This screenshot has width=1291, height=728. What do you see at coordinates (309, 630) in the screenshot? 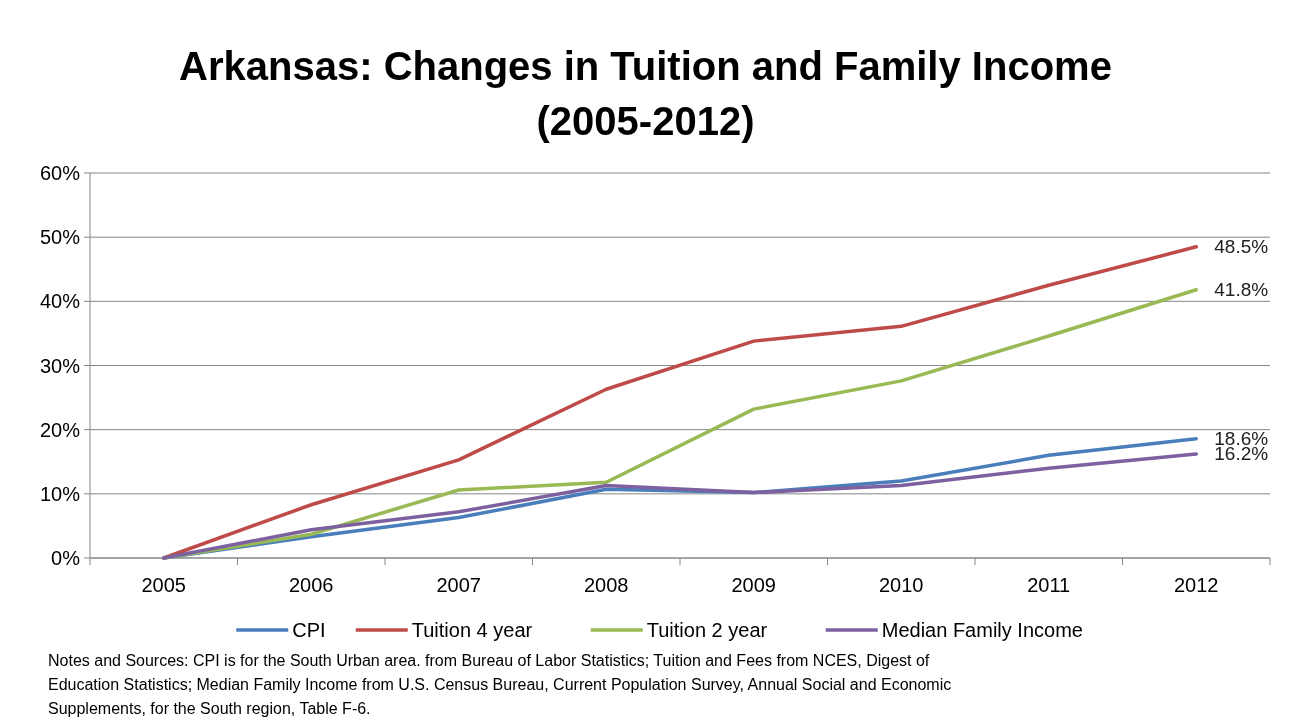
I see `legend-label: CPI` at bounding box center [309, 630].